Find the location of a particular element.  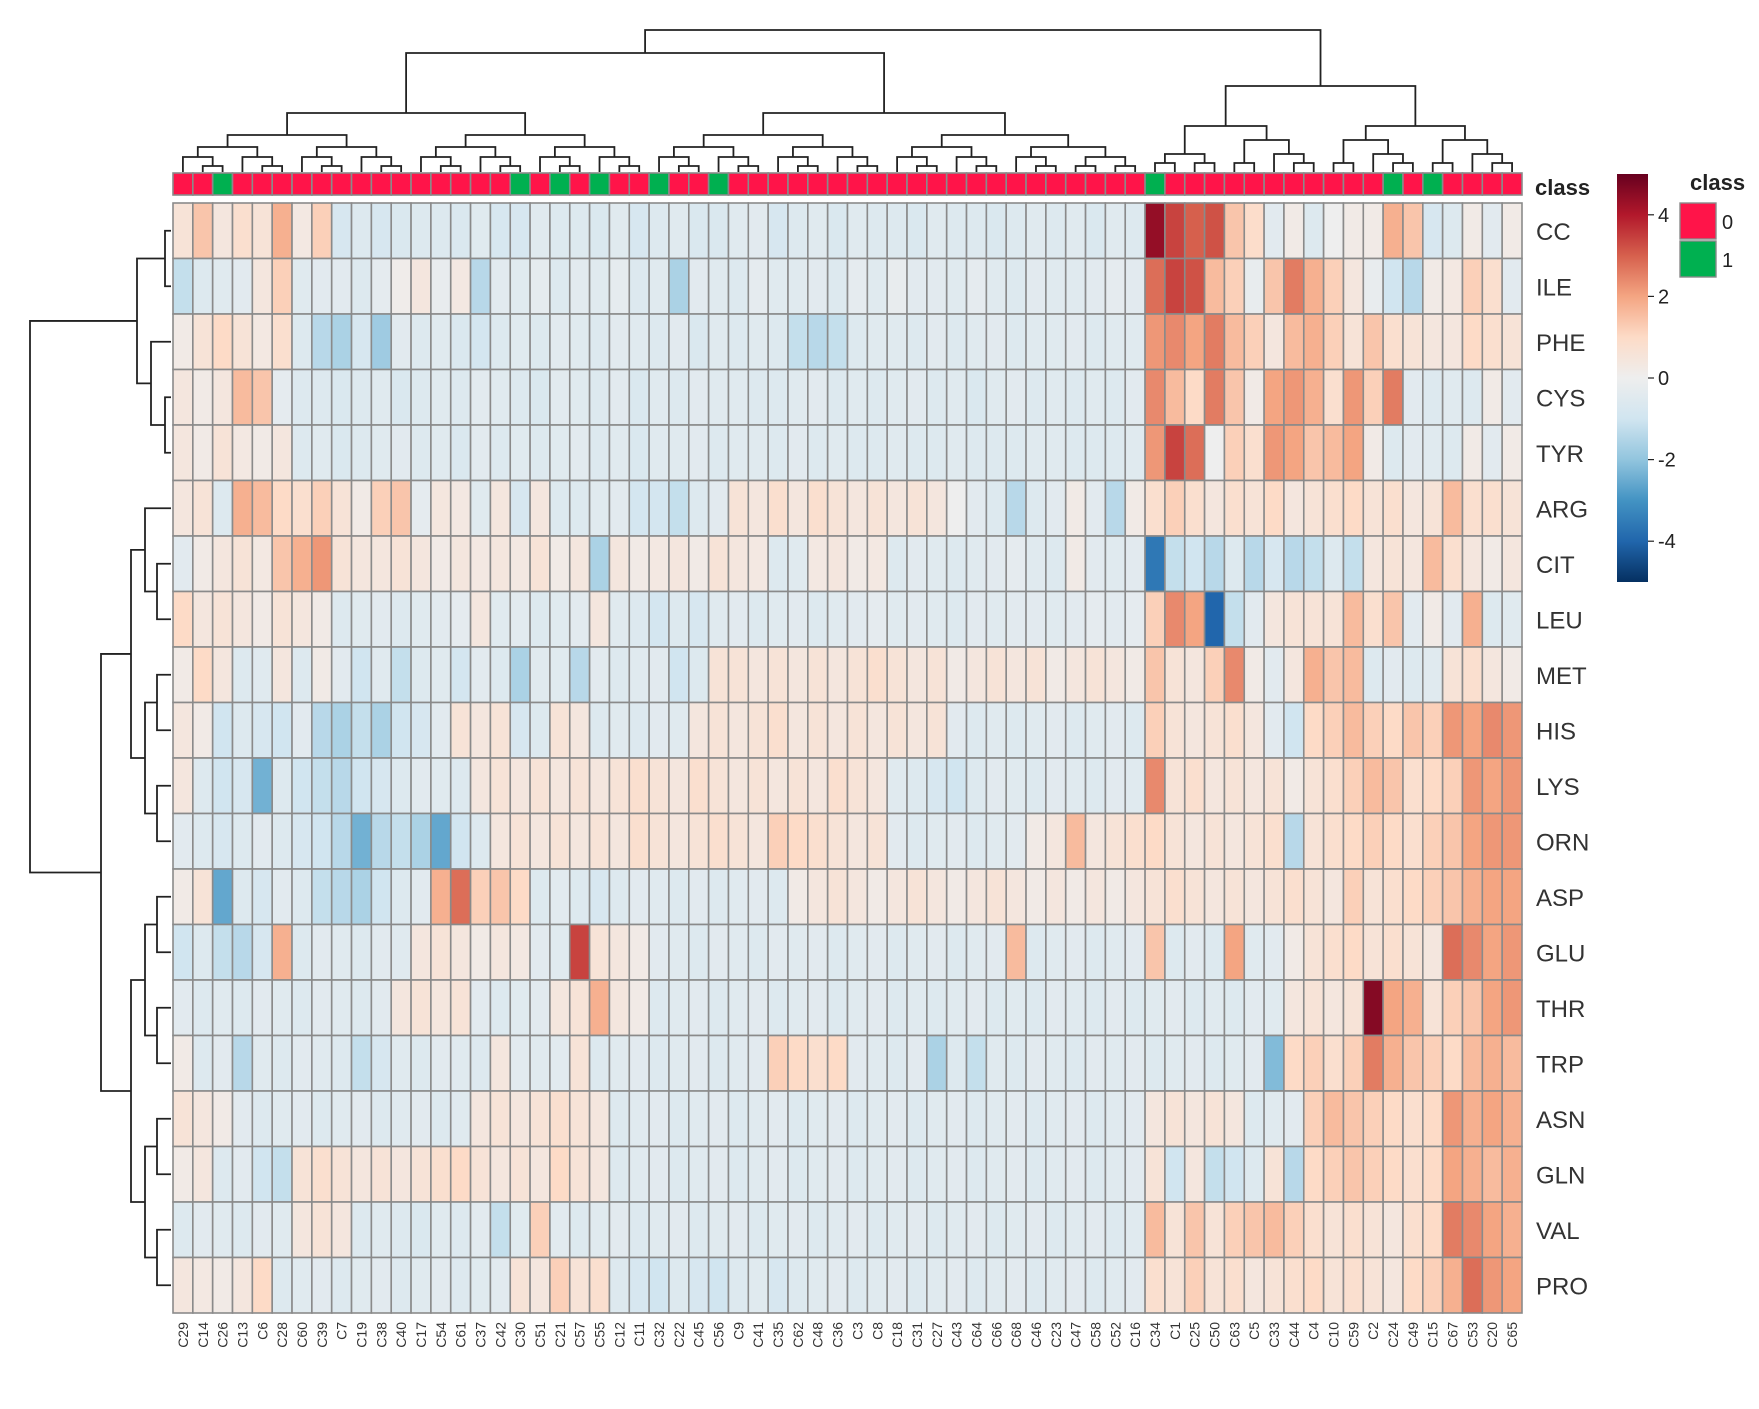

row-label: PHE is located at coordinates (1560, 343).